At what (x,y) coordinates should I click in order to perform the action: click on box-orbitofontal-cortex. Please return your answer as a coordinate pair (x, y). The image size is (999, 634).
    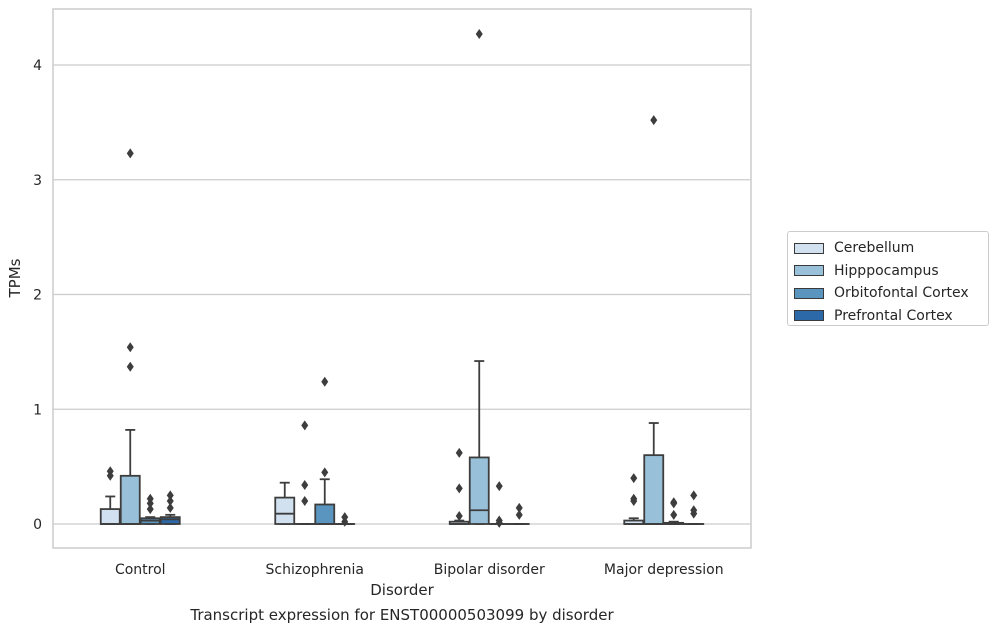
    Looking at the image, I should click on (325, 514).